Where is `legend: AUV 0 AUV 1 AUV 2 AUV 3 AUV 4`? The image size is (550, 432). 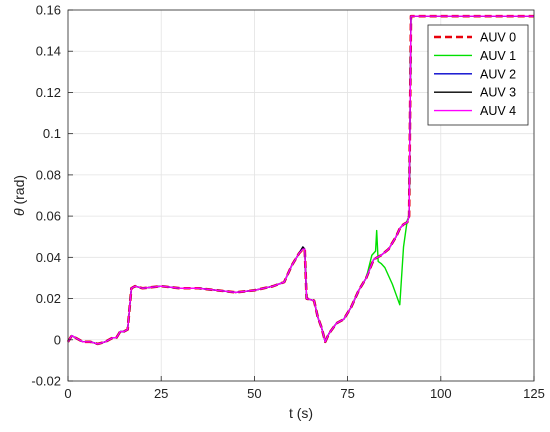 legend: AUV 0 AUV 1 AUV 2 AUV 3 AUV 4 is located at coordinates (478, 75).